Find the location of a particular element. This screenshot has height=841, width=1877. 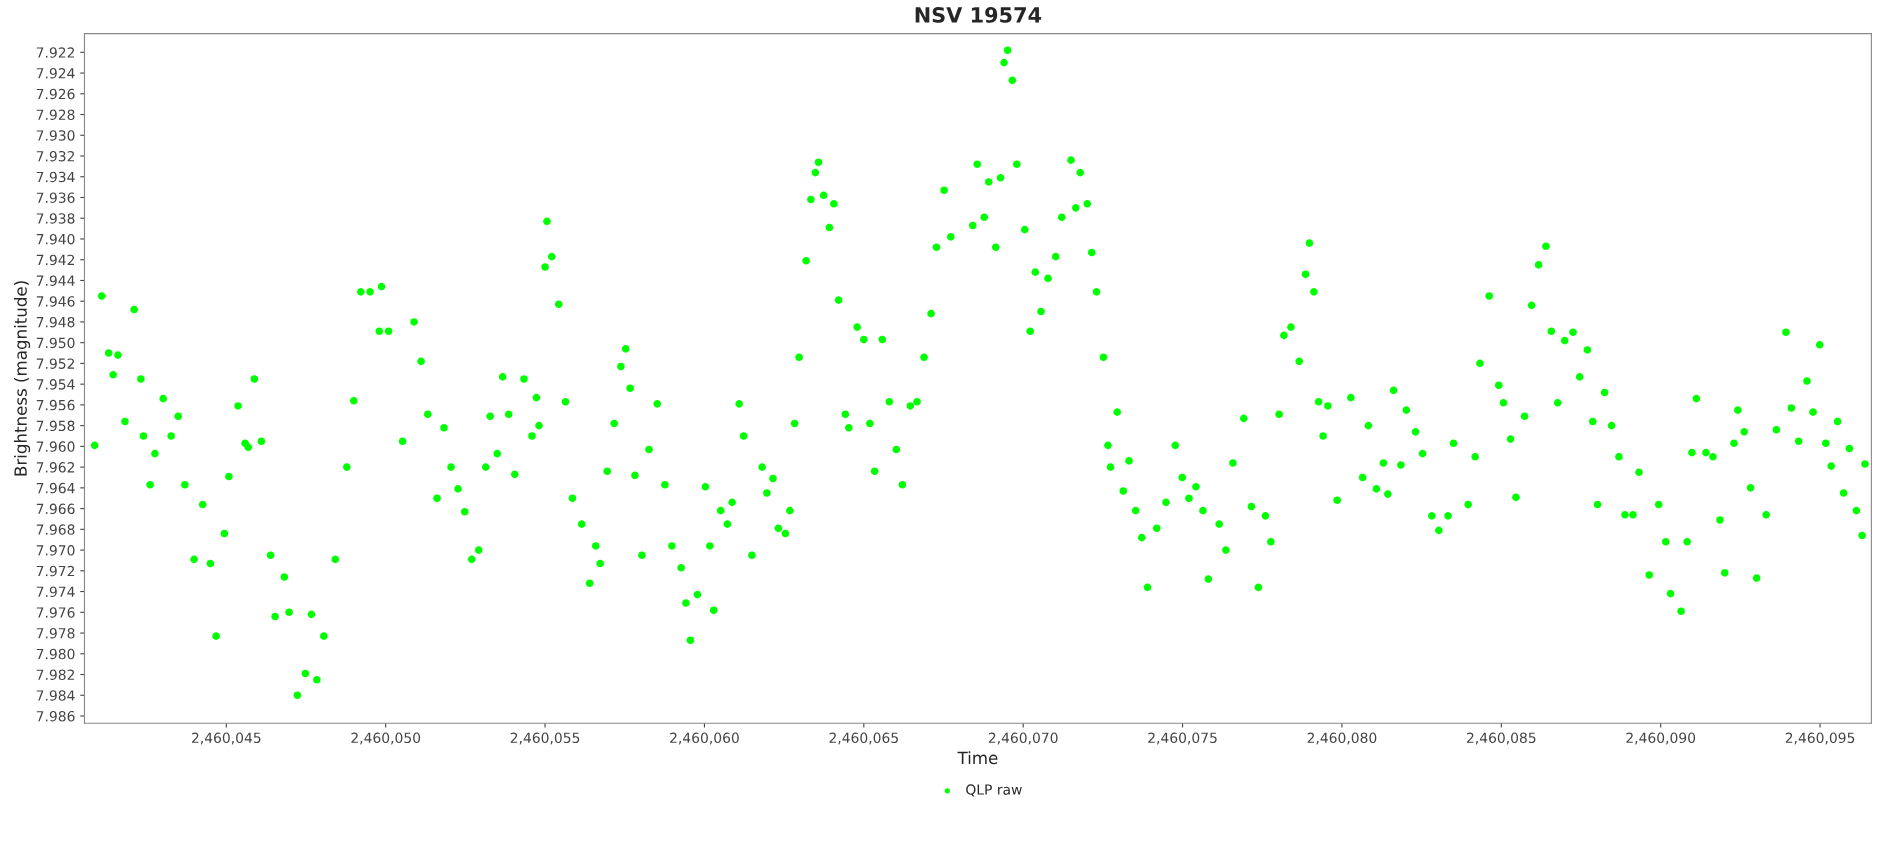

y-tick-label: 7.960 is located at coordinates (55, 446).